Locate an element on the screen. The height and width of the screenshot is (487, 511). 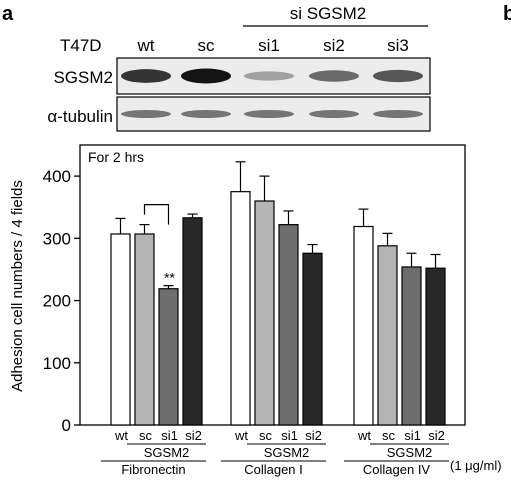
chart-title: For 2 hrs is located at coordinates (116, 157).